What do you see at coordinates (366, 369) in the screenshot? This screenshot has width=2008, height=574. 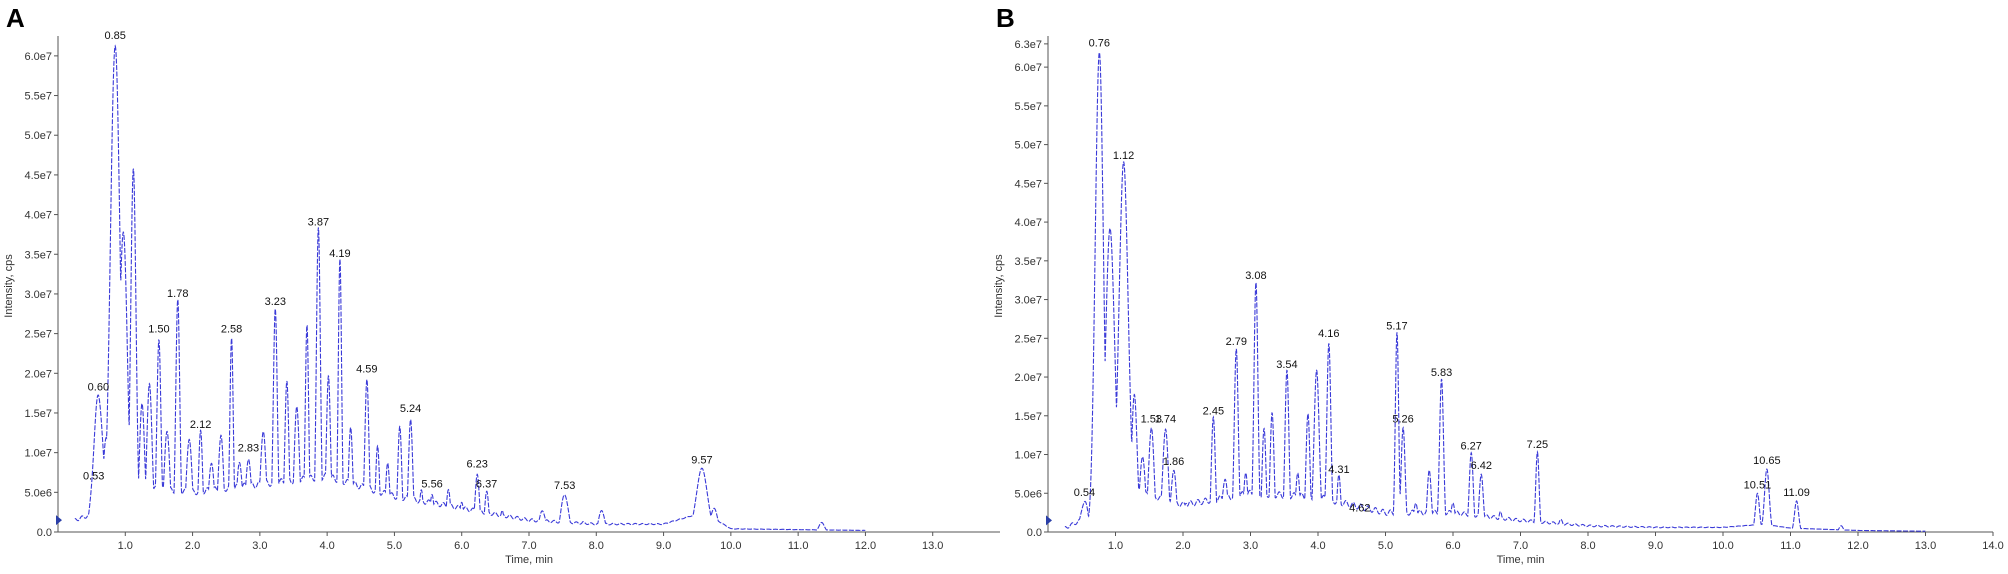 I see `peak-label: 4.59` at bounding box center [366, 369].